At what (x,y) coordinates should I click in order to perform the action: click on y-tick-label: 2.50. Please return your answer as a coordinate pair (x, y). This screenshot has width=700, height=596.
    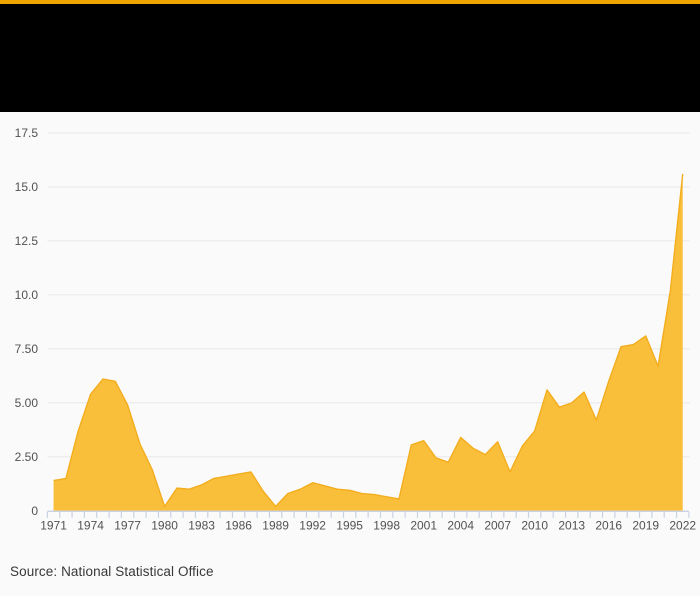
    Looking at the image, I should click on (27, 457).